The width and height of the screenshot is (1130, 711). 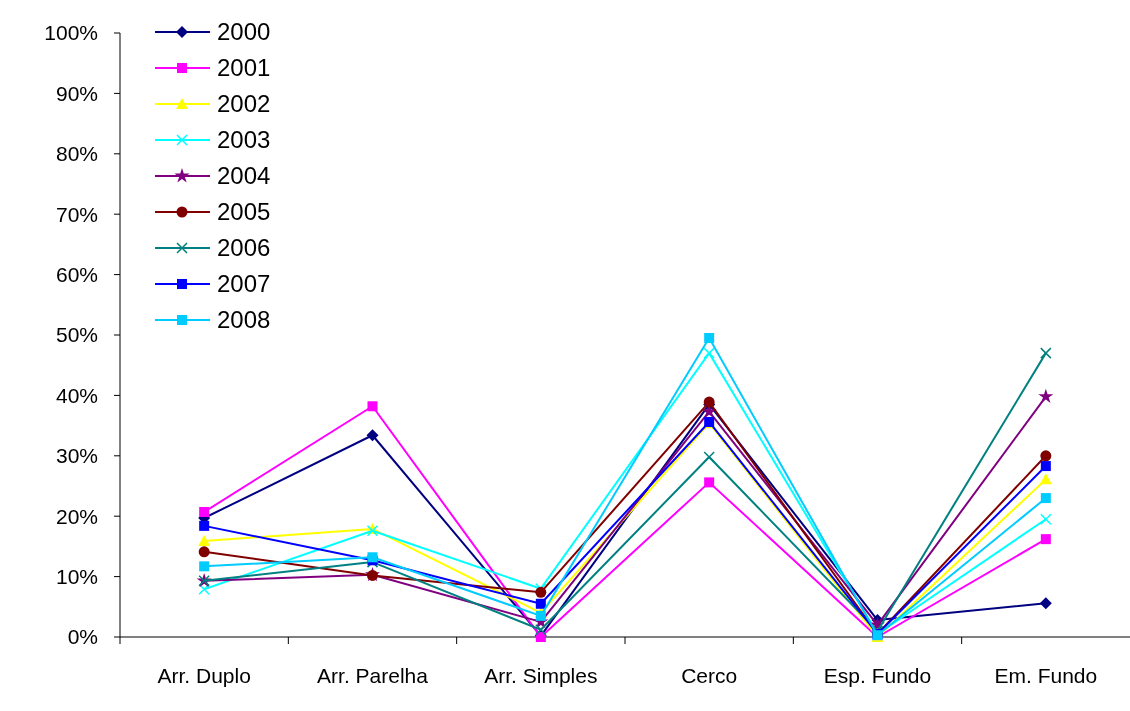 What do you see at coordinates (244, 248) in the screenshot?
I see `legend-label: 2006` at bounding box center [244, 248].